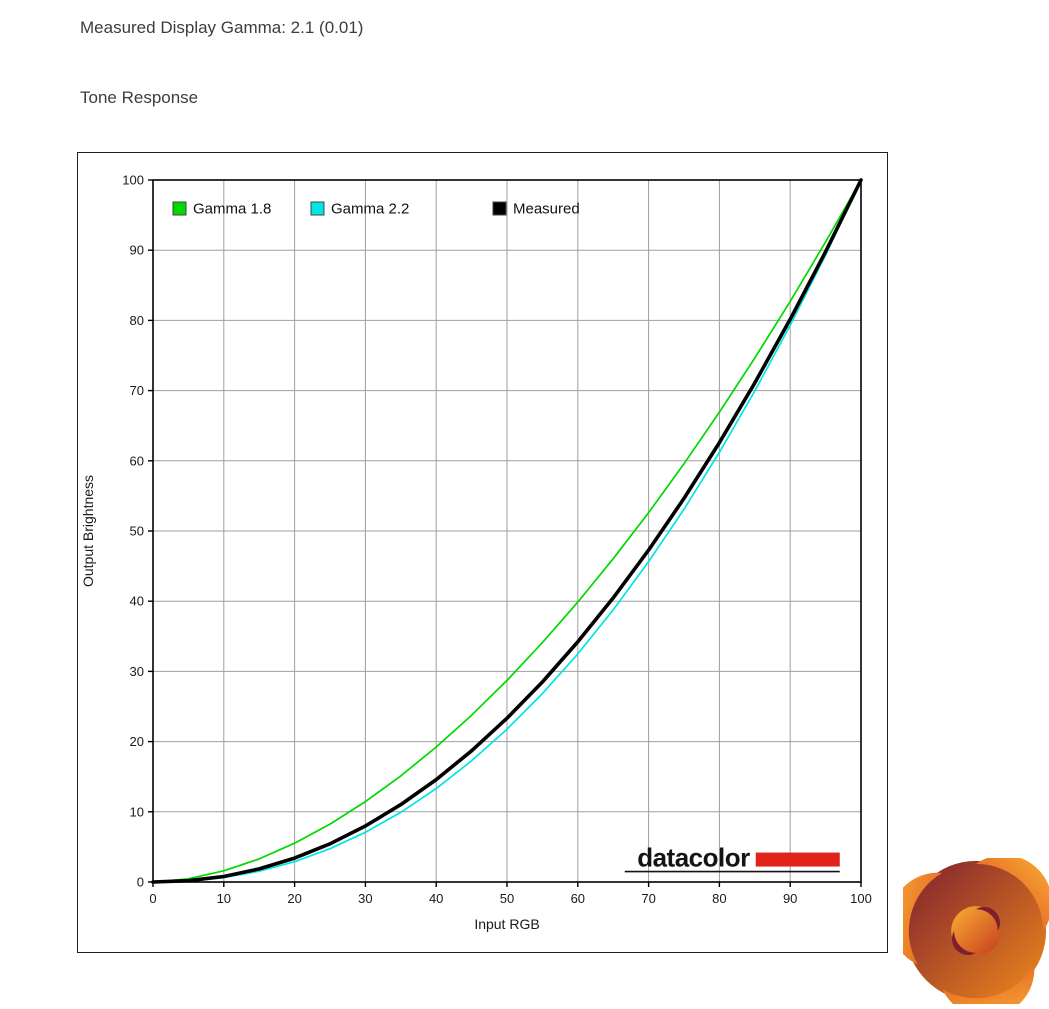  What do you see at coordinates (88, 531) in the screenshot?
I see `y-axis-label: Output Brightness` at bounding box center [88, 531].